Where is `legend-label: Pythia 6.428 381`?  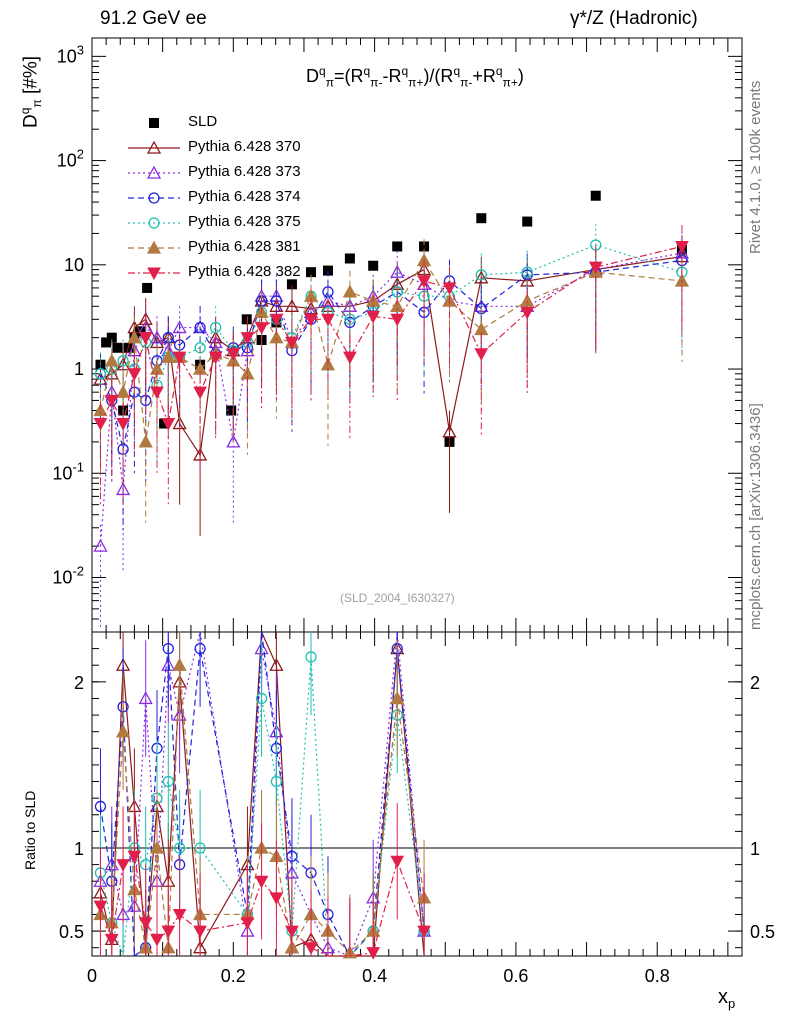 legend-label: Pythia 6.428 381 is located at coordinates (244, 246).